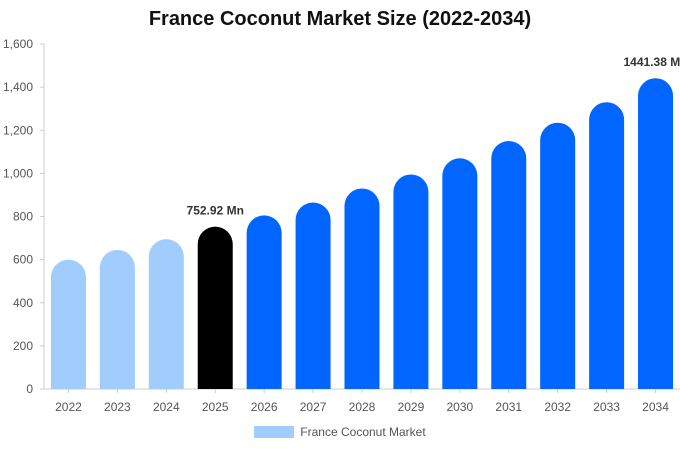  I want to click on y-tick-label: 200, so click(23, 346).